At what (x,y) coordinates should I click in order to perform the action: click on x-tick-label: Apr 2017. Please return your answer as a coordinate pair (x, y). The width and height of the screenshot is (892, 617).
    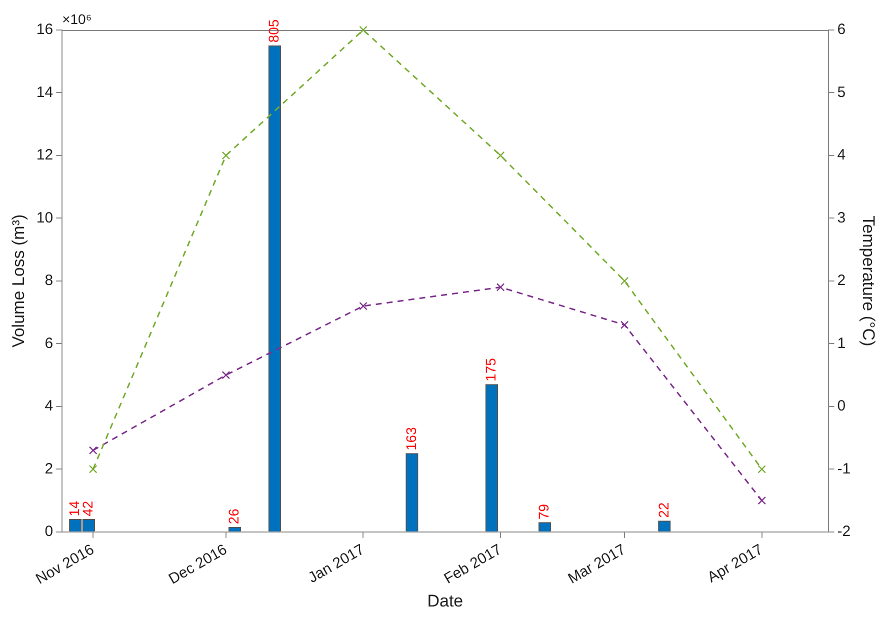
    Looking at the image, I should click on (735, 563).